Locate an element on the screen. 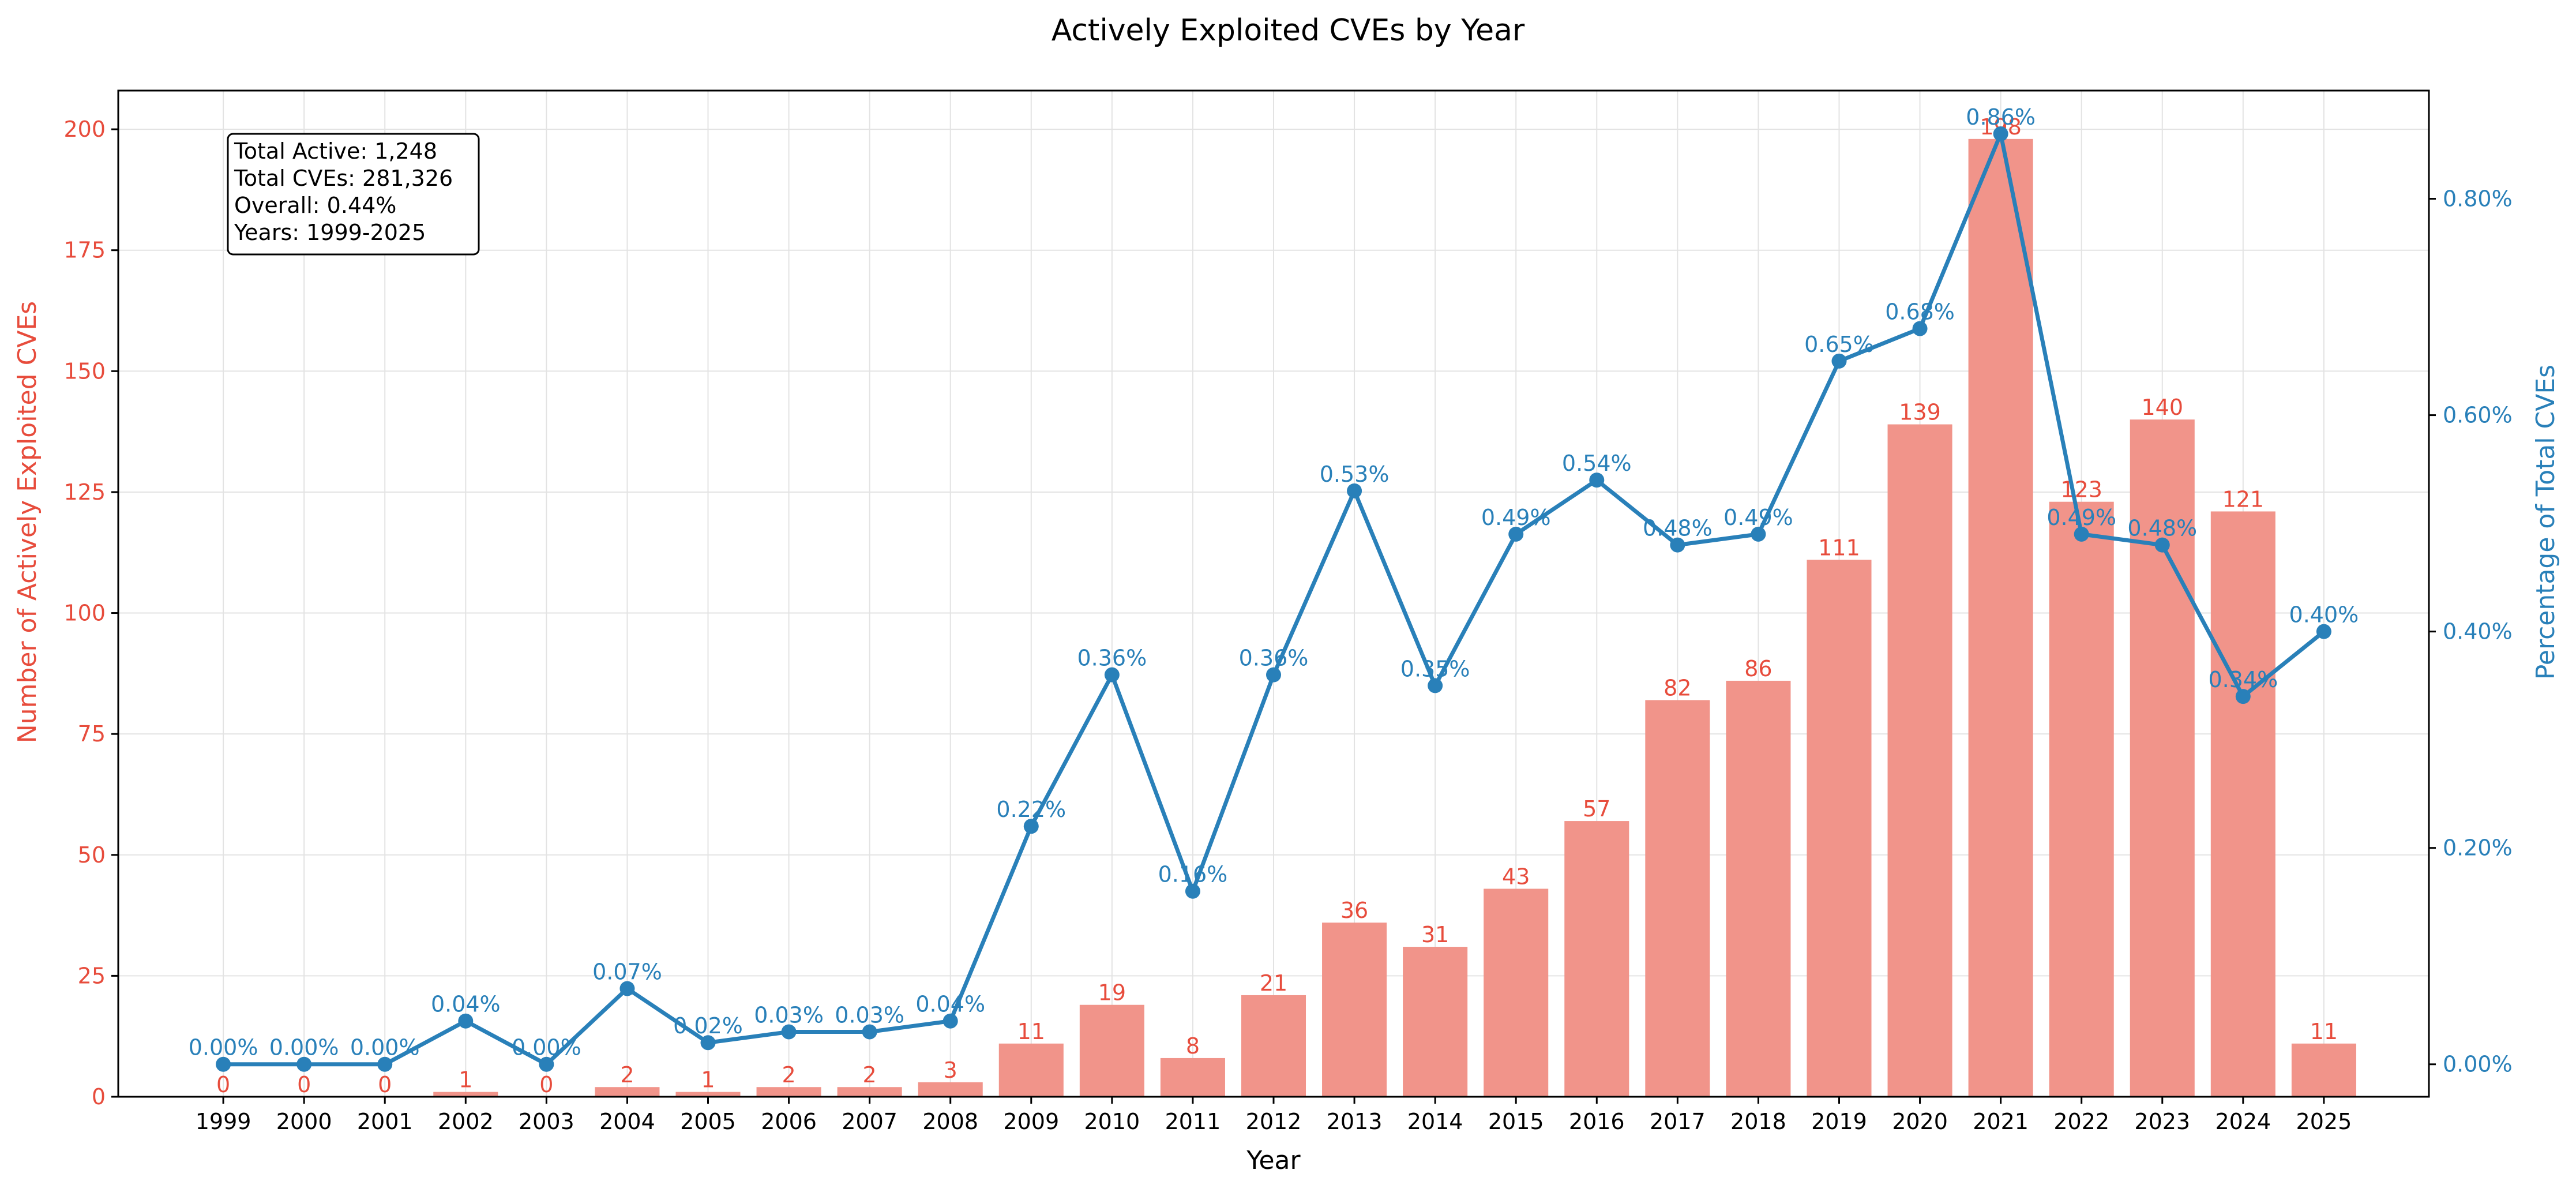 Image resolution: width=2576 pixels, height=1196 pixels. line-label-2003: 0.00% is located at coordinates (546, 1047).